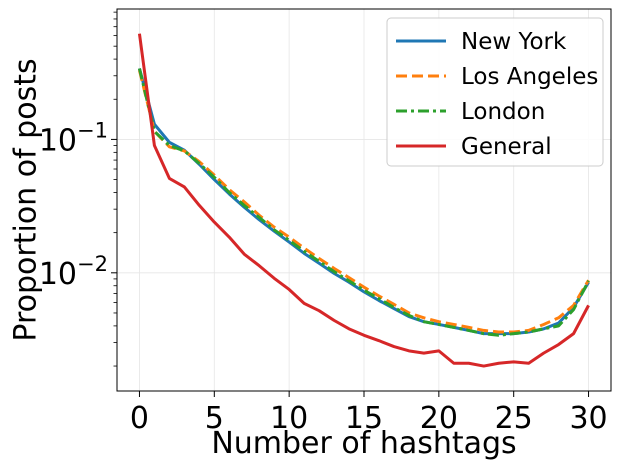 The height and width of the screenshot is (467, 629). What do you see at coordinates (139, 418) in the screenshot?
I see `x-tick-label: 0` at bounding box center [139, 418].